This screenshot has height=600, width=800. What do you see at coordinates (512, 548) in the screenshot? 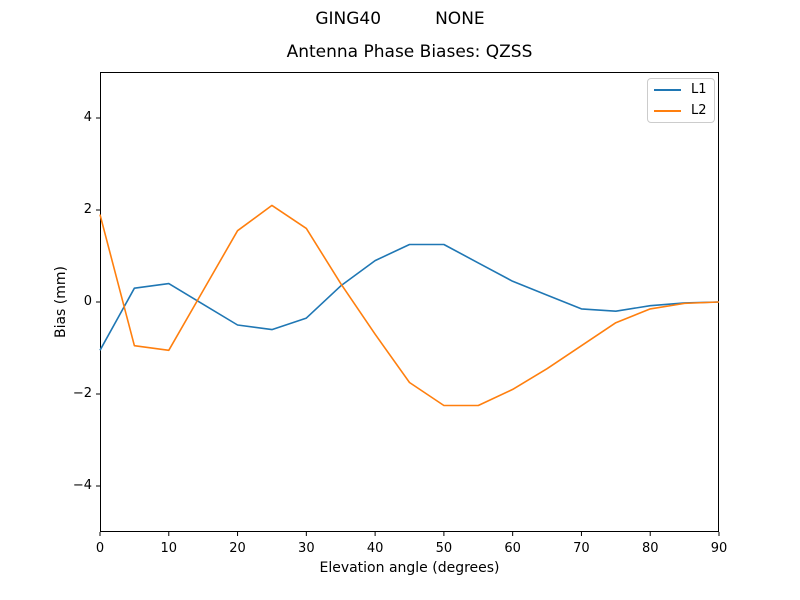
I see `x-tick-label: 60` at bounding box center [512, 548].